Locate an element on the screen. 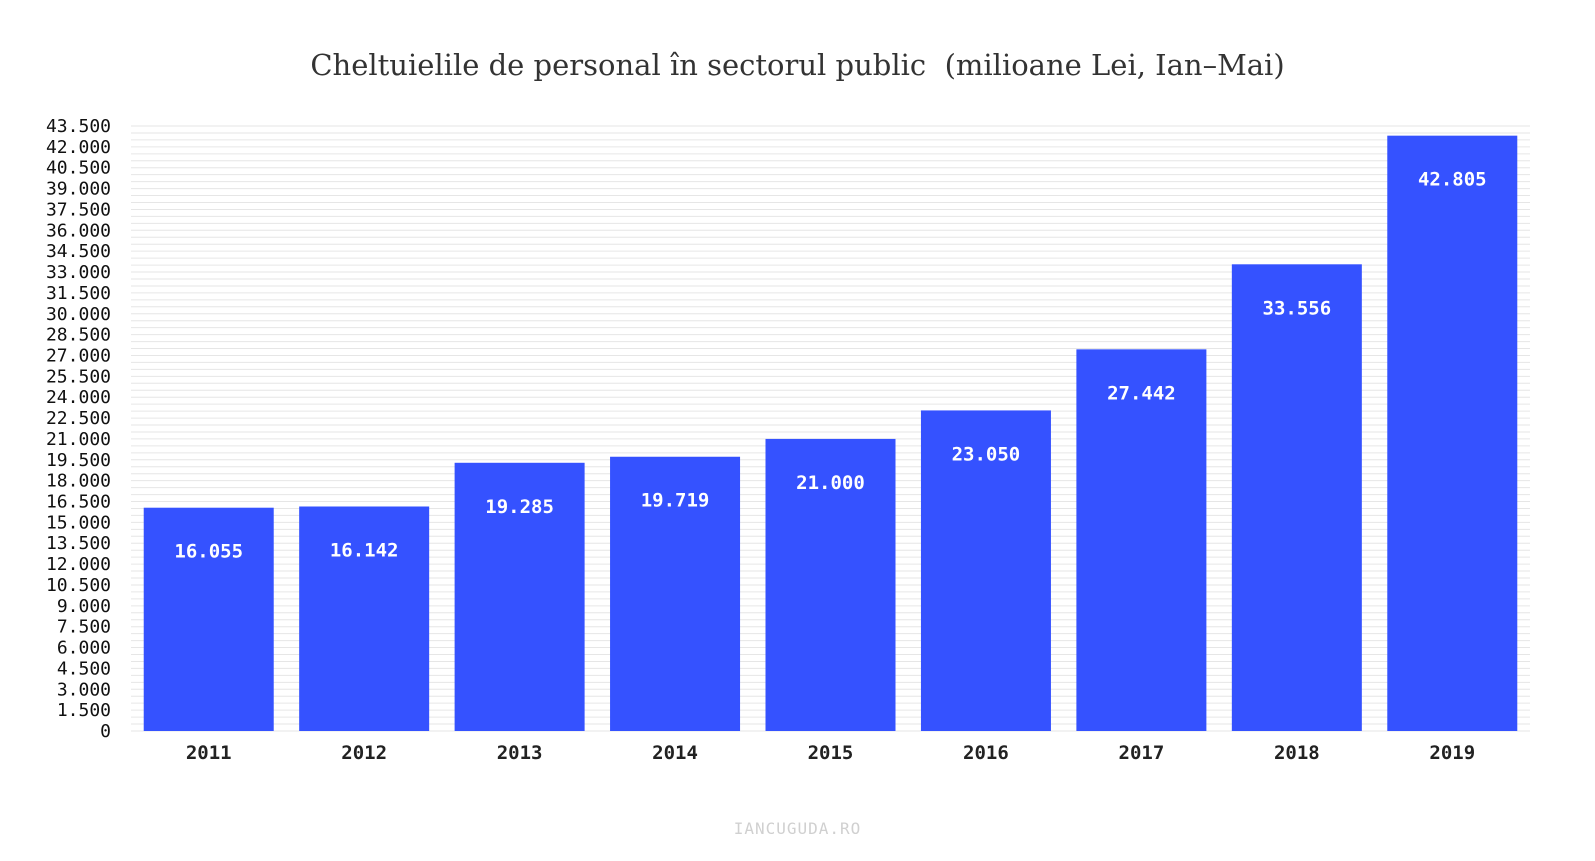  y-tick-label: 7.500 is located at coordinates (84, 627).